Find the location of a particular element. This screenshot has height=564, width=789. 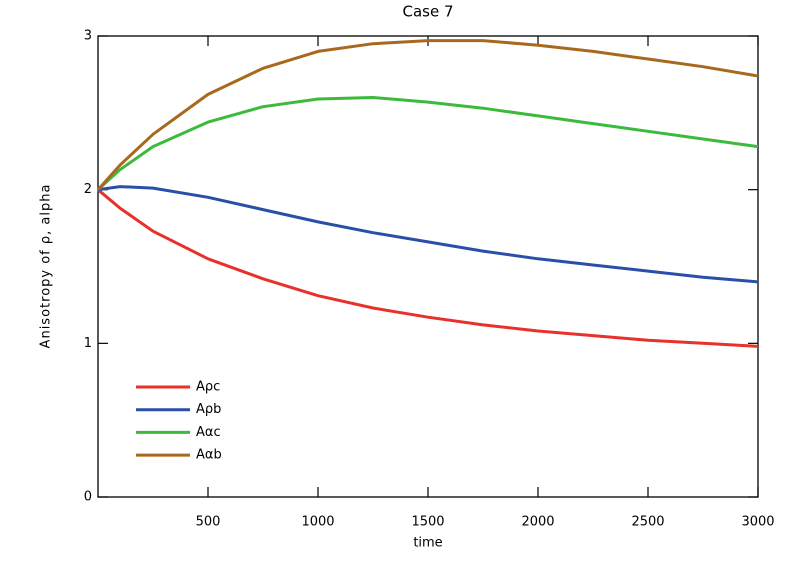

legend-label: Aρc is located at coordinates (208, 387).